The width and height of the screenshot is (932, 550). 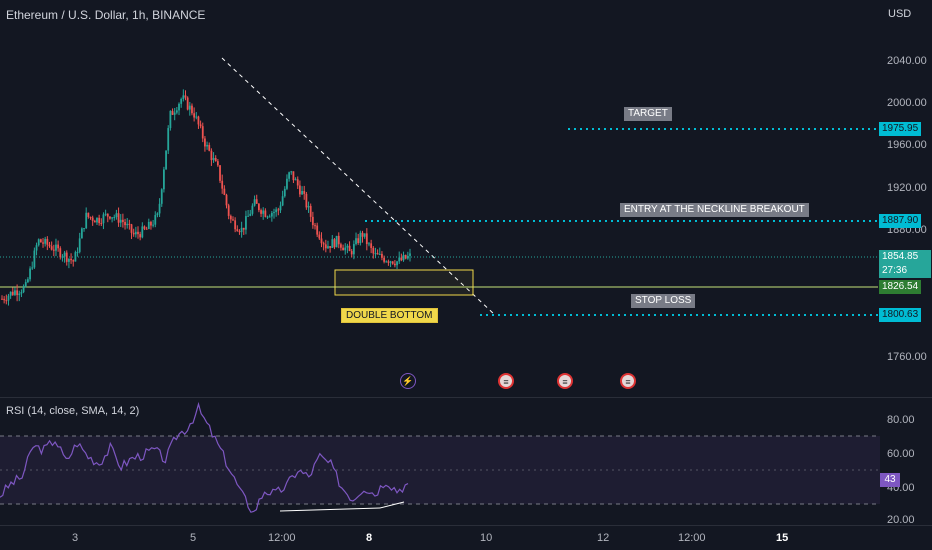 What do you see at coordinates (900, 256) in the screenshot?
I see `current-price-value: 1854.85` at bounding box center [900, 256].